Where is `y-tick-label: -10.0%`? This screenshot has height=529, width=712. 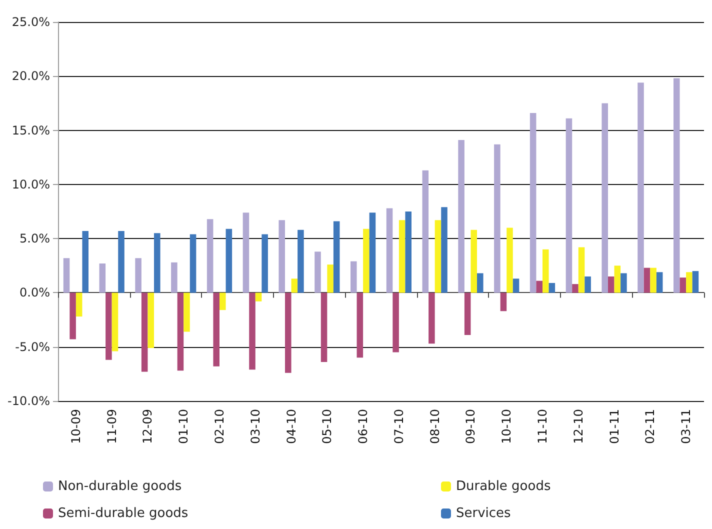
y-tick-label: -10.0% is located at coordinates (29, 401).